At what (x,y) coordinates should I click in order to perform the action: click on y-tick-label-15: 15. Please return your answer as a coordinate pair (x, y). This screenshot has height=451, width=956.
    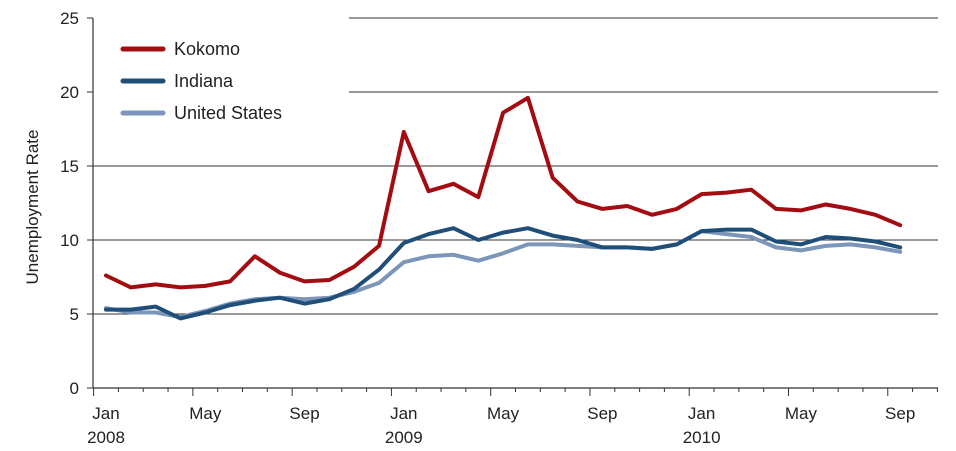
    Looking at the image, I should click on (69, 166).